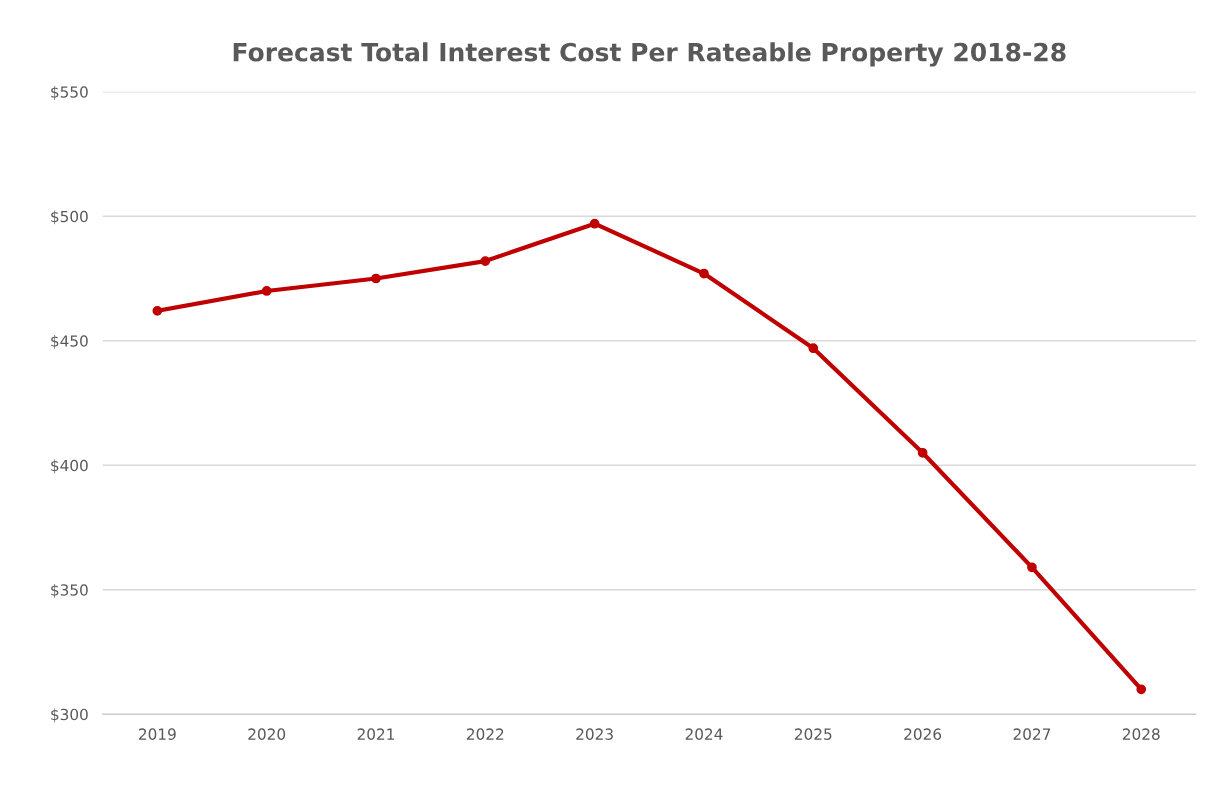 This screenshot has width=1208, height=798. What do you see at coordinates (813, 734) in the screenshot?
I see `x-tick-label: 2025` at bounding box center [813, 734].